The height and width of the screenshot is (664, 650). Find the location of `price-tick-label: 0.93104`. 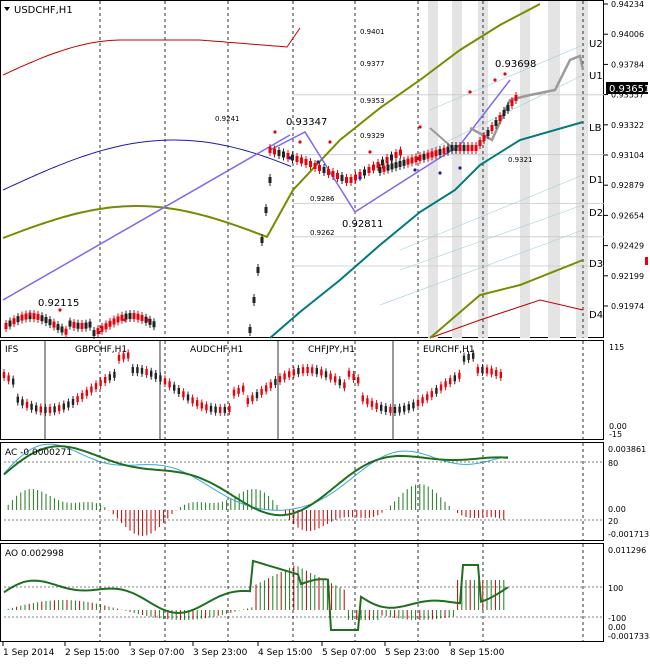

price-tick-label: 0.93104 is located at coordinates (627, 155).